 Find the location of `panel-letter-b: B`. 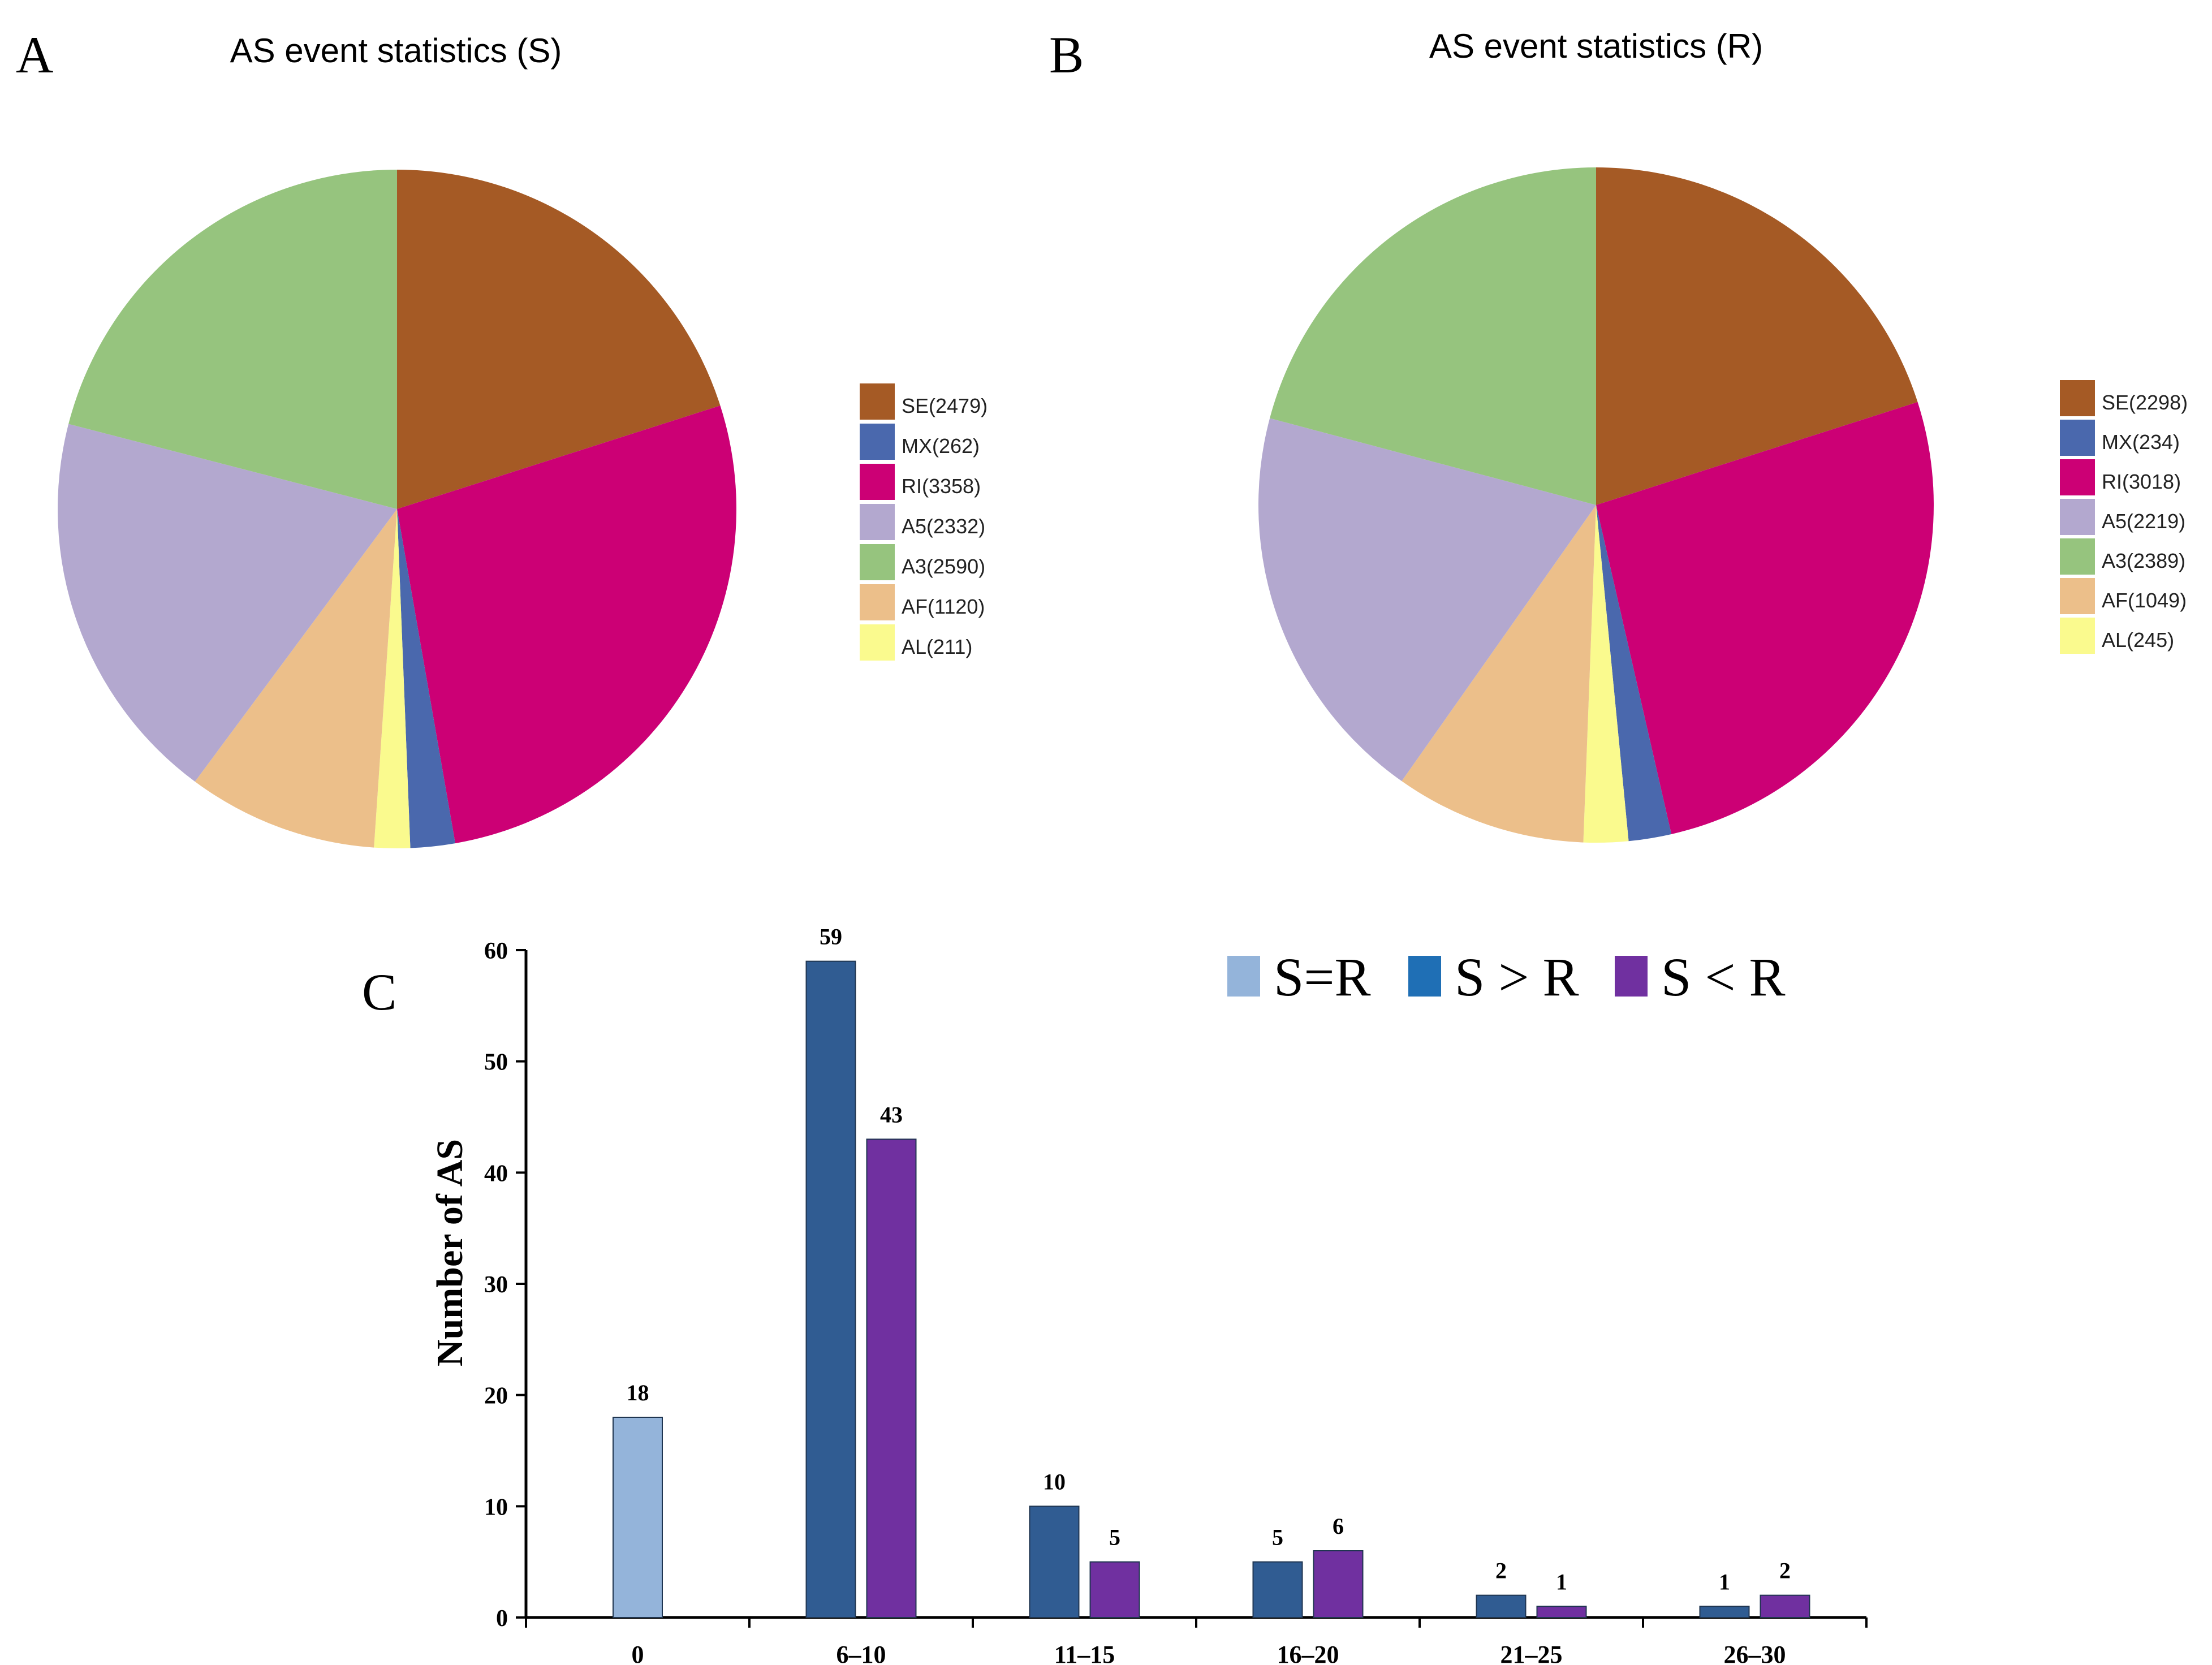

panel-letter-b: B is located at coordinates (1066, 55).